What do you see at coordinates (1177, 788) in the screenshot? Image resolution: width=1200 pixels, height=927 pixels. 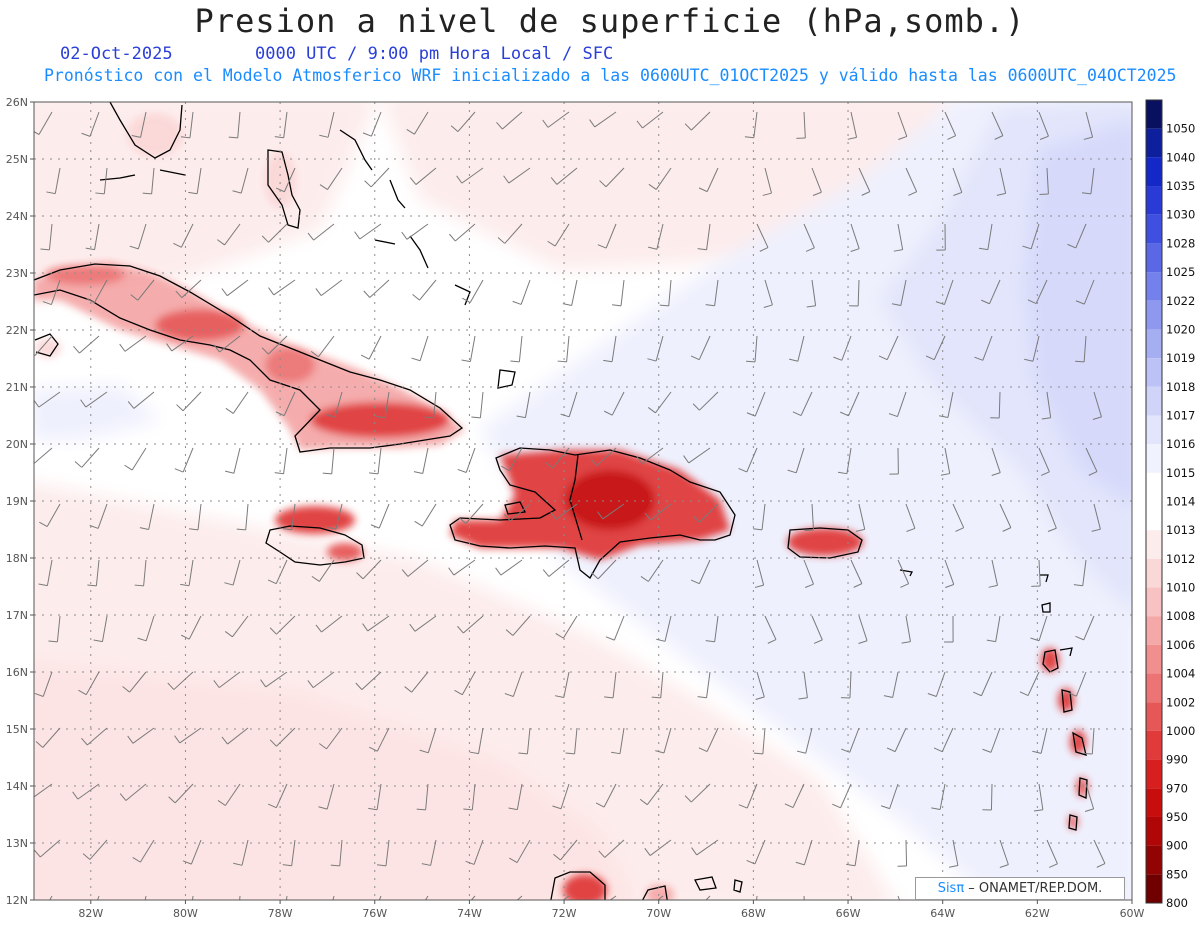 I see `colorbar-label: 970` at bounding box center [1177, 788].